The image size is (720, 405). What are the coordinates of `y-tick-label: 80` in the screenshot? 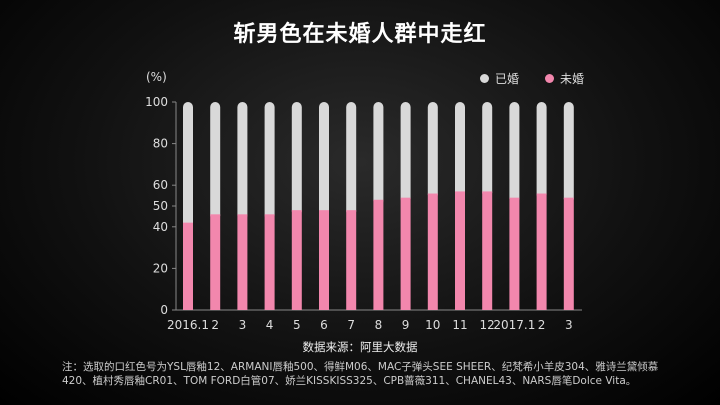 It's located at (160, 144).